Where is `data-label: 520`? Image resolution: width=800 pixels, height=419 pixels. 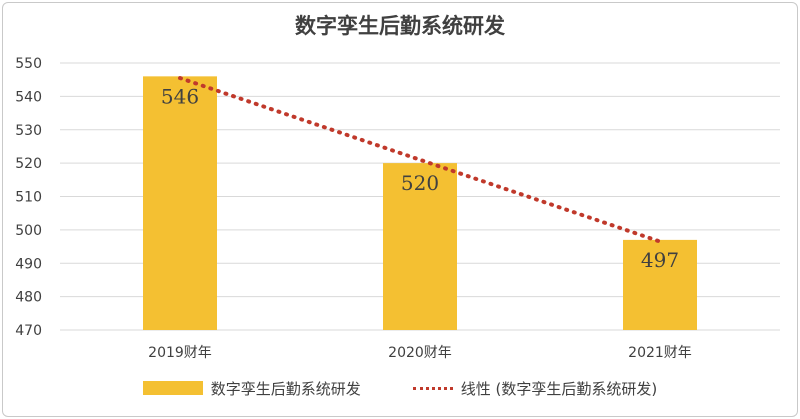
data-label: 520 is located at coordinates (420, 183).